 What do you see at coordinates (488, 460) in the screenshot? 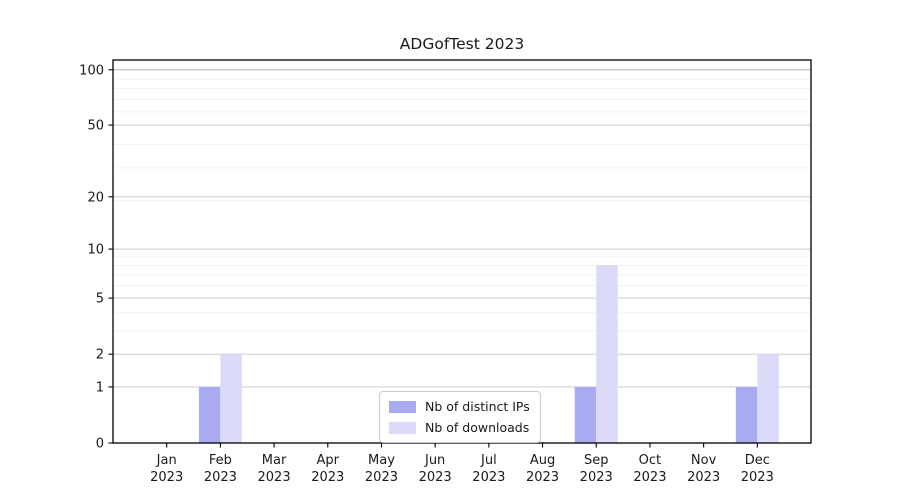
I see `x-tick-label-month: Jul` at bounding box center [488, 460].